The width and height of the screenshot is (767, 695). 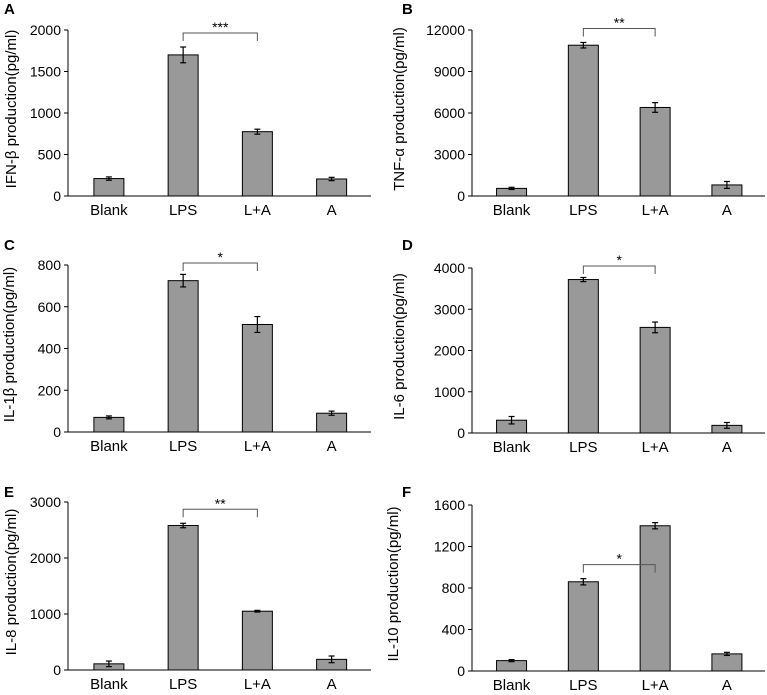 What do you see at coordinates (220, 27) in the screenshot?
I see `significance-label: ***` at bounding box center [220, 27].